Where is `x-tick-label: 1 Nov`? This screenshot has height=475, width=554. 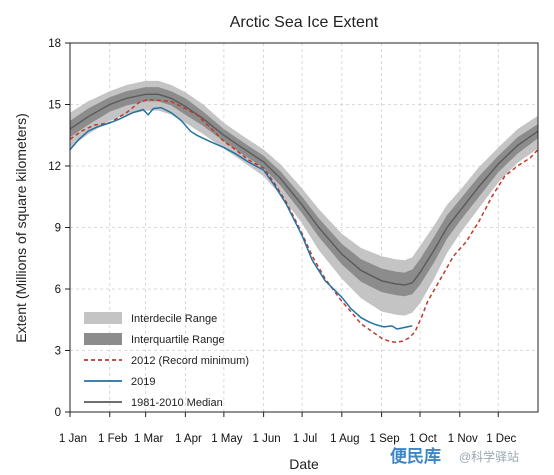 x-tick-label: 1 Nov is located at coordinates (463, 439).